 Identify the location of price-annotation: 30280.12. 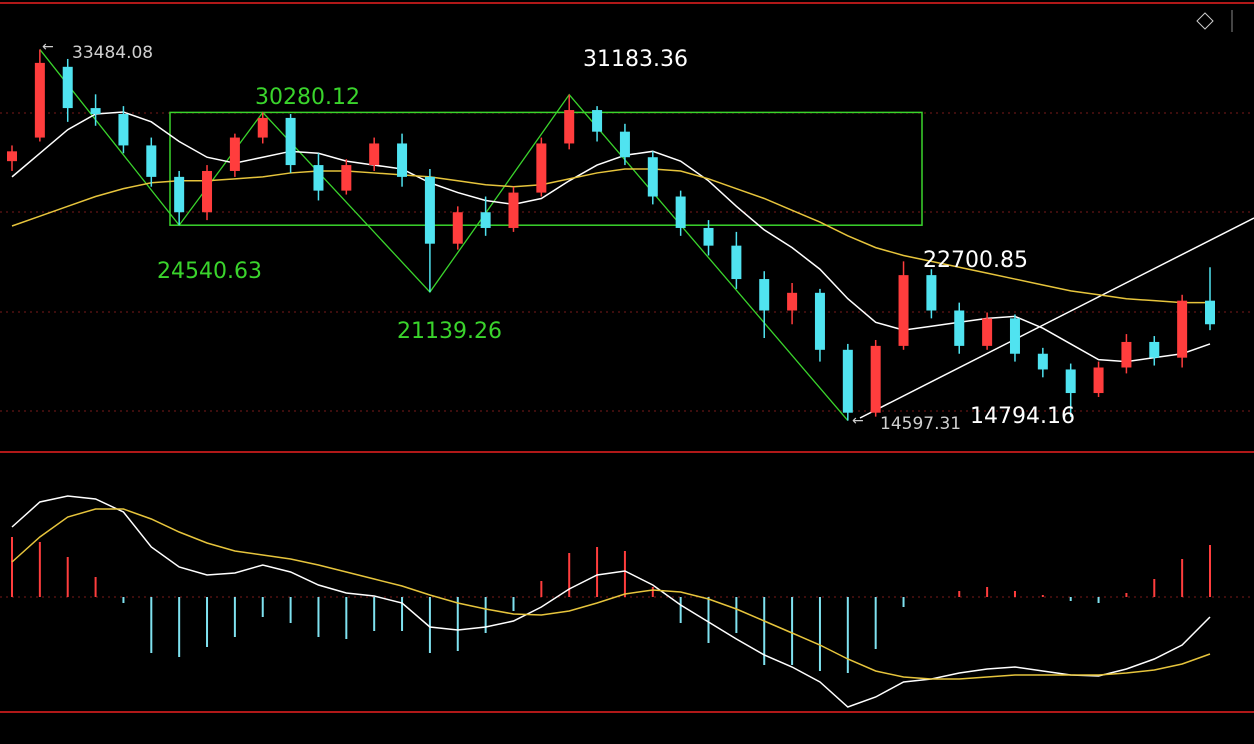
(307, 97).